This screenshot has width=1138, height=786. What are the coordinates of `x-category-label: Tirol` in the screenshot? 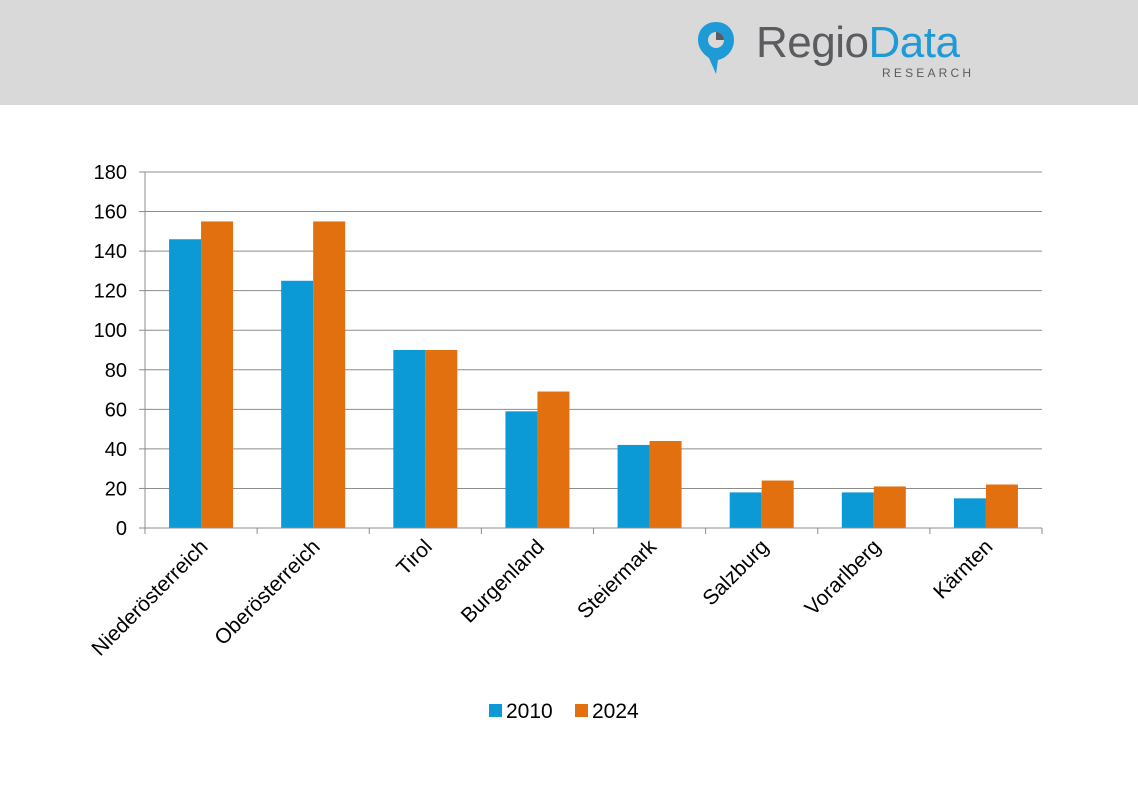 It's located at (414, 557).